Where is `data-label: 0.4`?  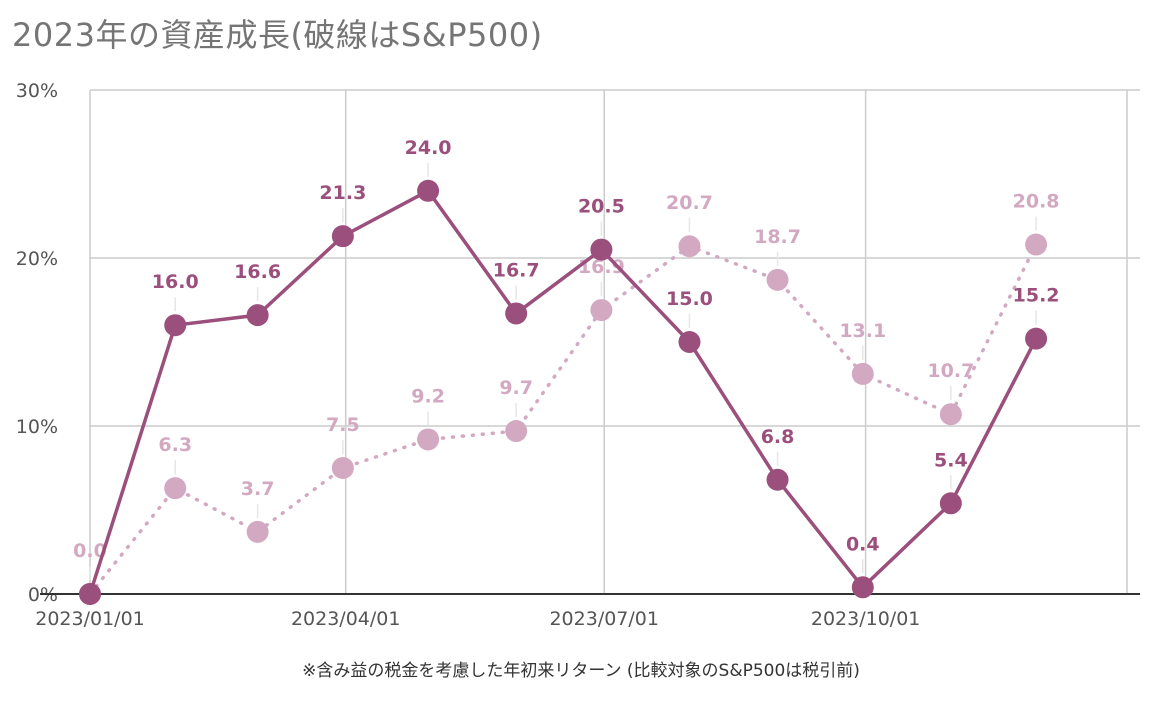 data-label: 0.4 is located at coordinates (863, 544).